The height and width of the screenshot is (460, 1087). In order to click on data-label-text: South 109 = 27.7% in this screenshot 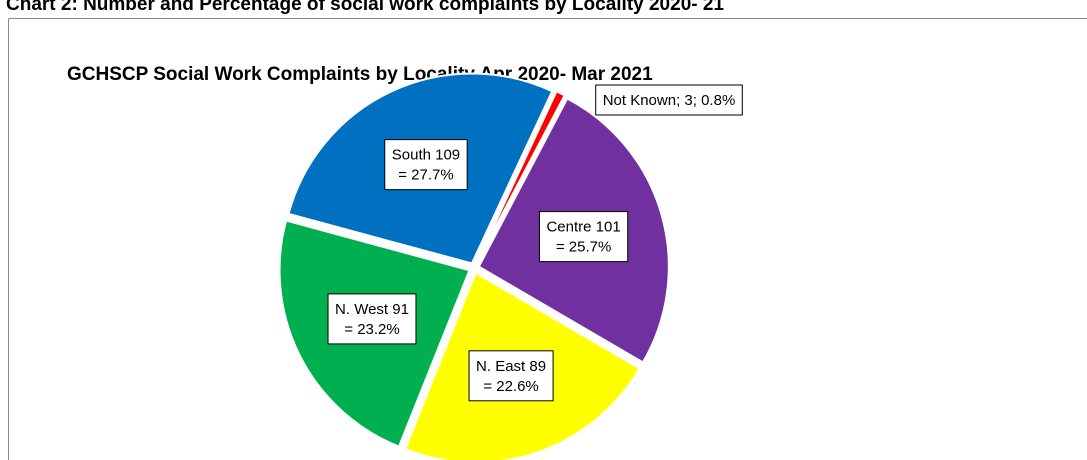, I will do `click(426, 165)`.